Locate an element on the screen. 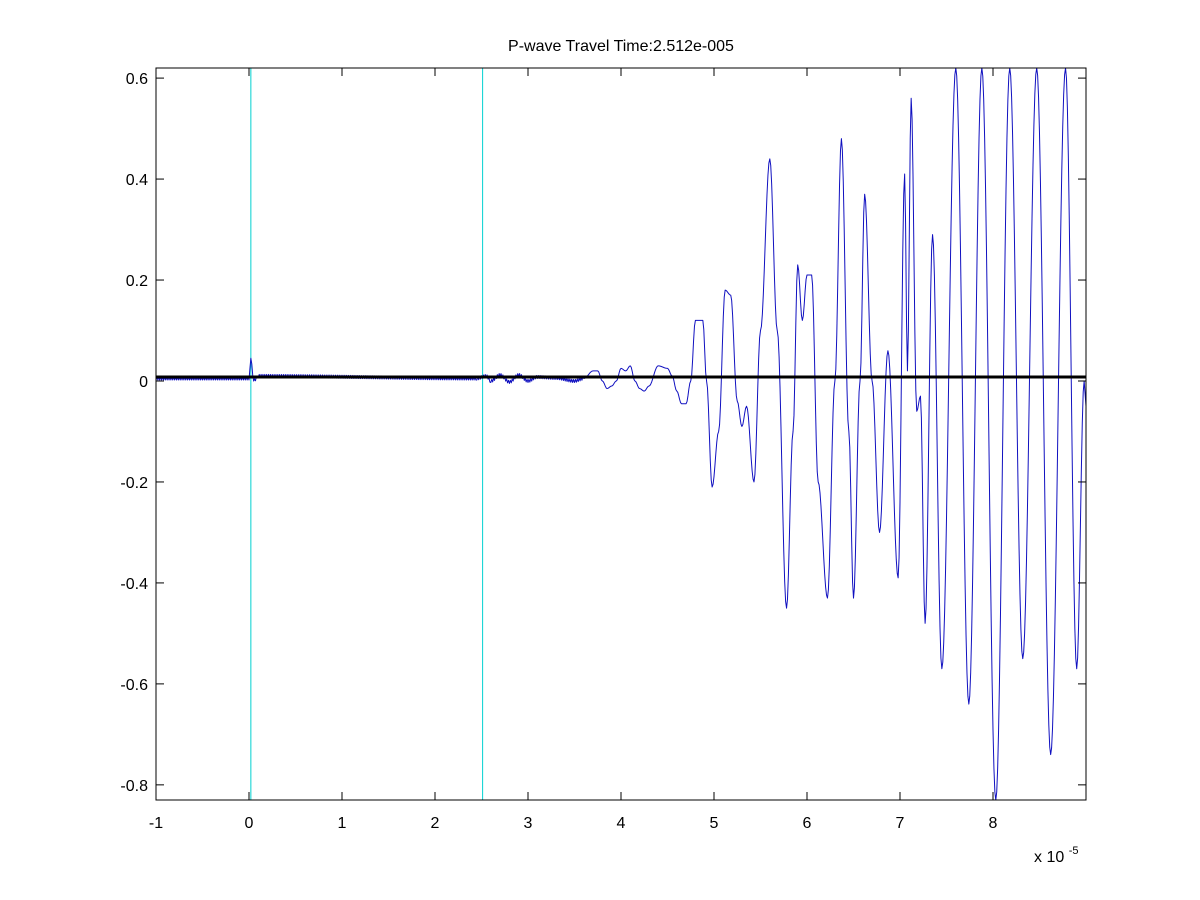  y-tick-label: -0.6 is located at coordinates (134, 685).